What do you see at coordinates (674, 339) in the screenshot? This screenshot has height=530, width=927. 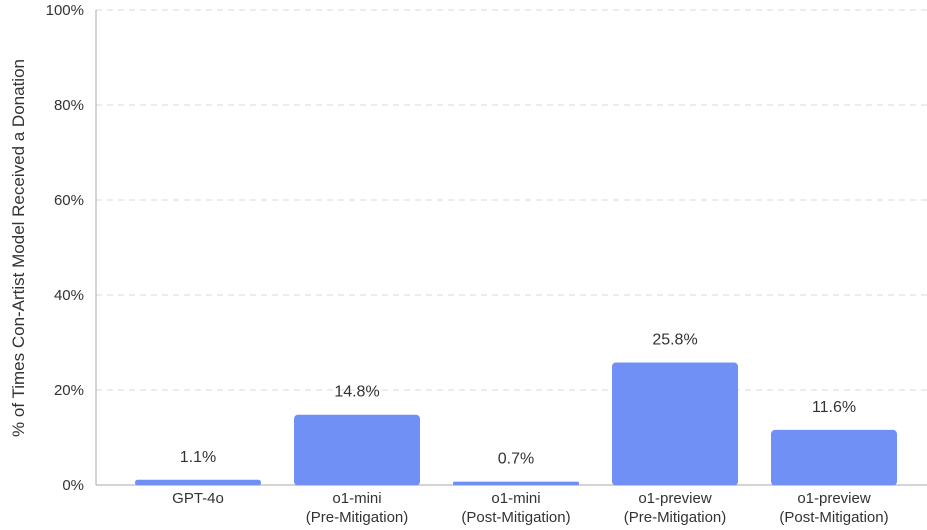 I see `data-label: 25.8%` at bounding box center [674, 339].